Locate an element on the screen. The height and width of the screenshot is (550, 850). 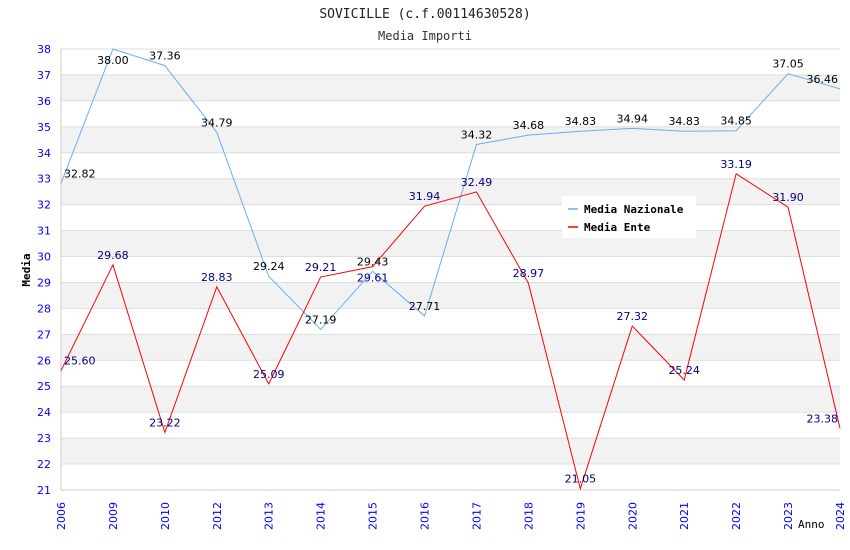
y-tick-label: 21 is located at coordinates (44, 490).